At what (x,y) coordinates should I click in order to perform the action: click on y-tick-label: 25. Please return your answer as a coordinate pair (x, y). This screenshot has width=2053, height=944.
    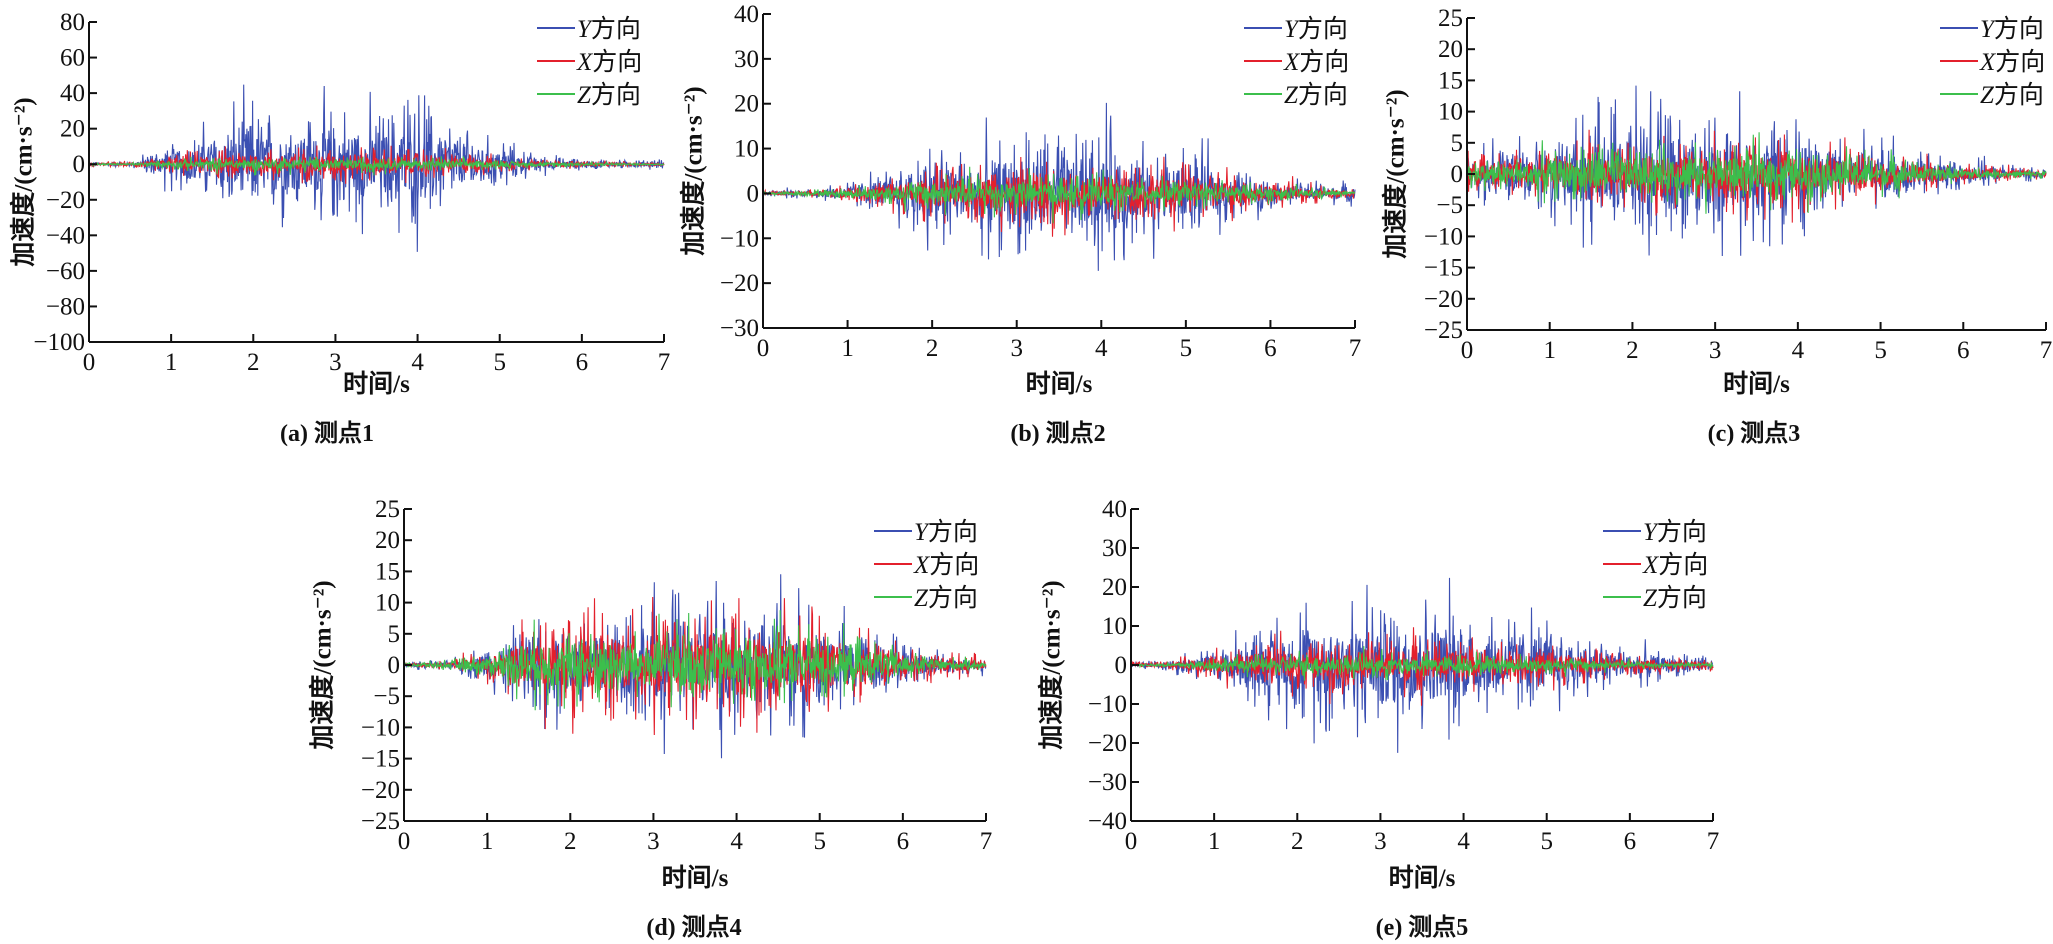
    Looking at the image, I should click on (1450, 18).